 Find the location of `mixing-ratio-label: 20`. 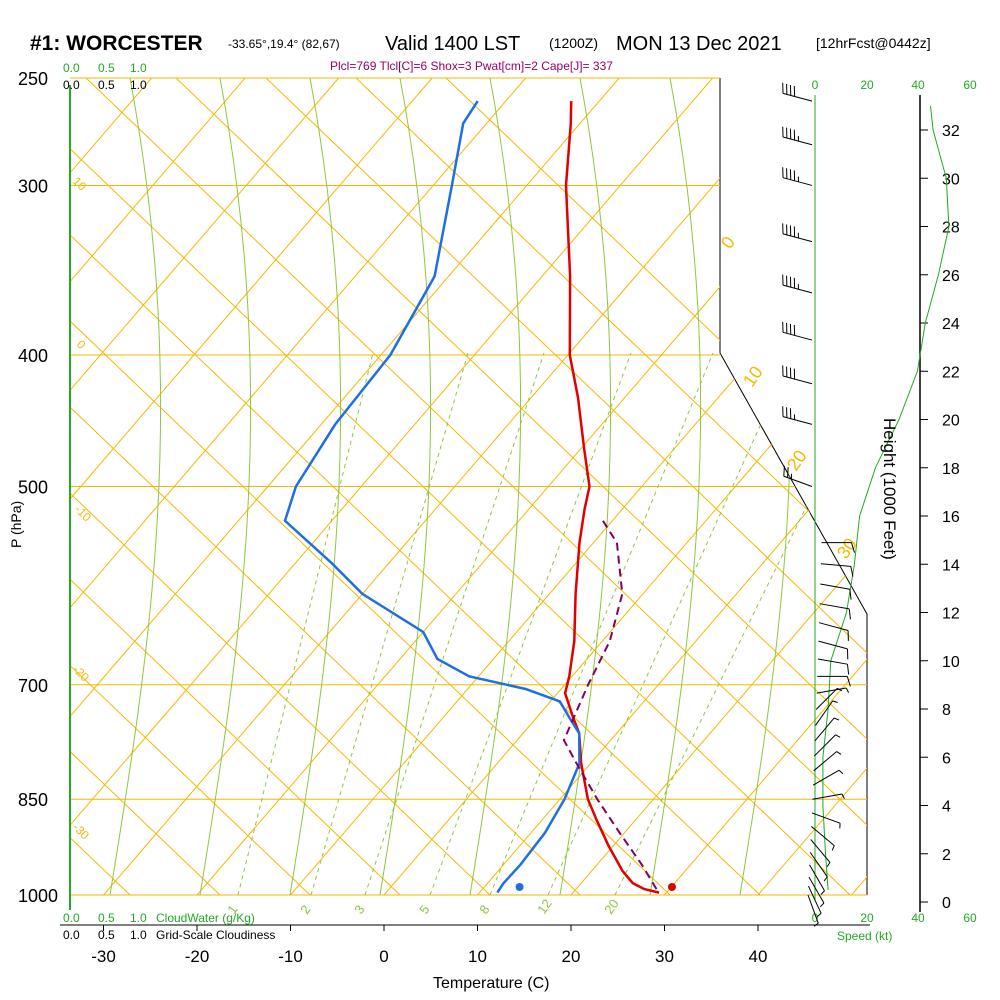

mixing-ratio-label: 20 is located at coordinates (611, 906).